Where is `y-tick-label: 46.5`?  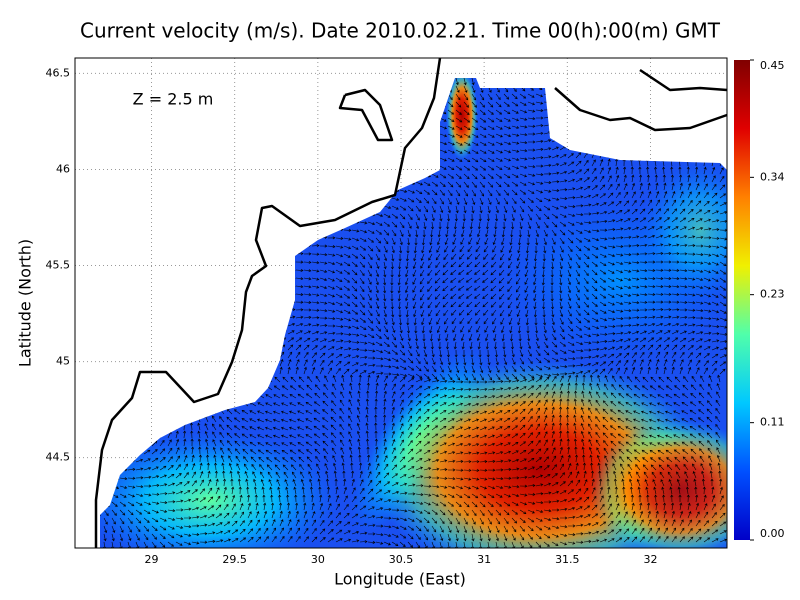 y-tick-label: 46.5 is located at coordinates (58, 72).